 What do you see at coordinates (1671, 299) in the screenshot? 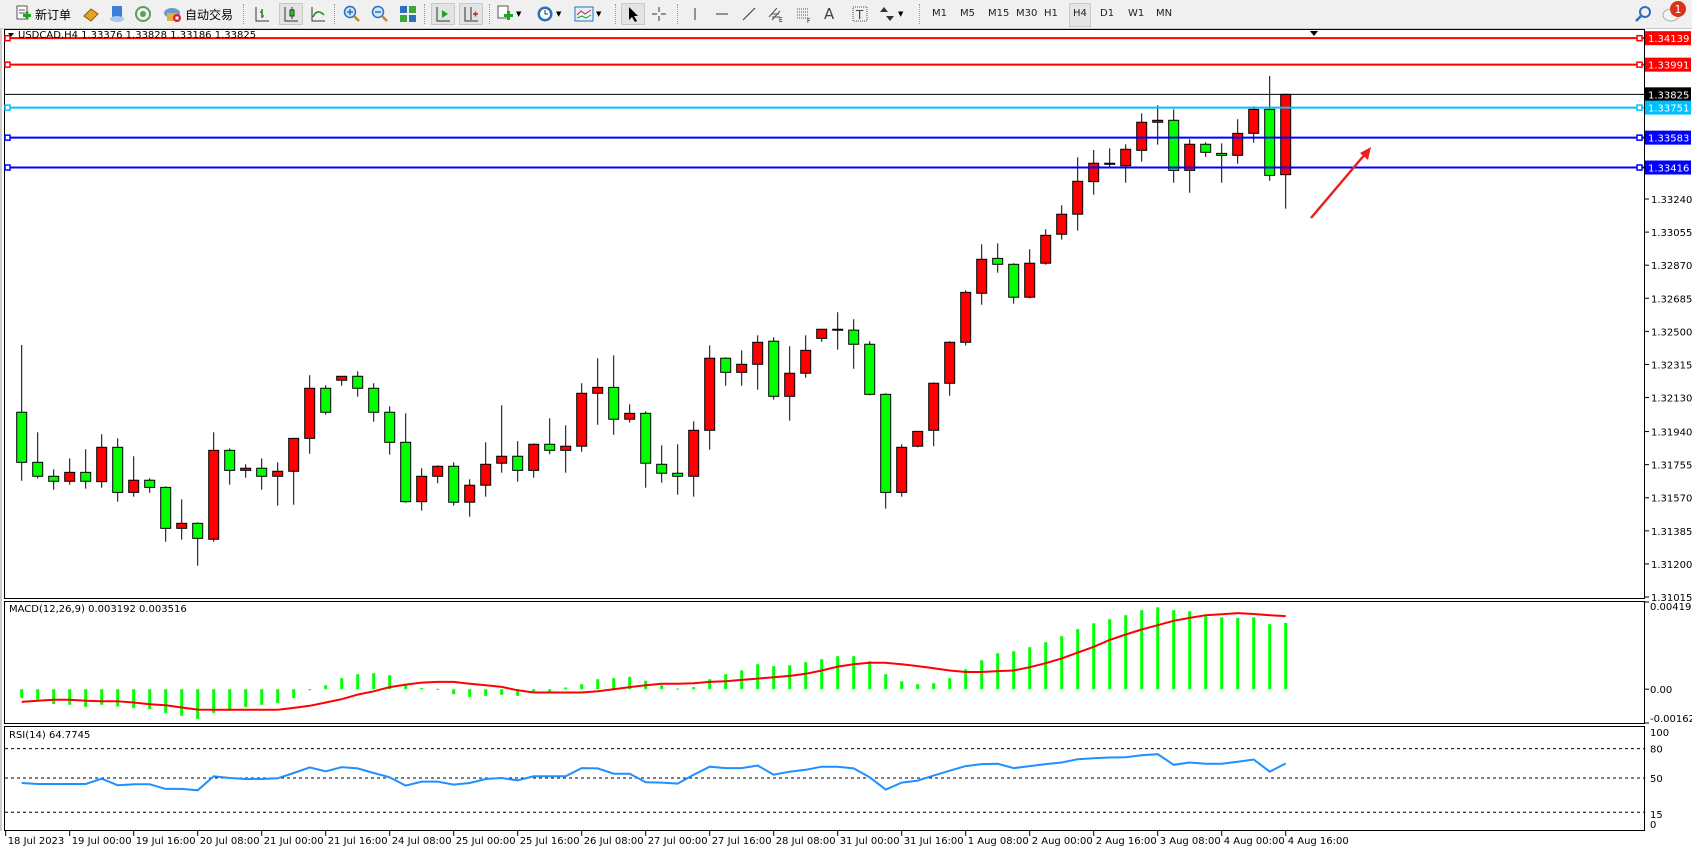
I see `price-tick-label: 1.32685` at bounding box center [1671, 299].